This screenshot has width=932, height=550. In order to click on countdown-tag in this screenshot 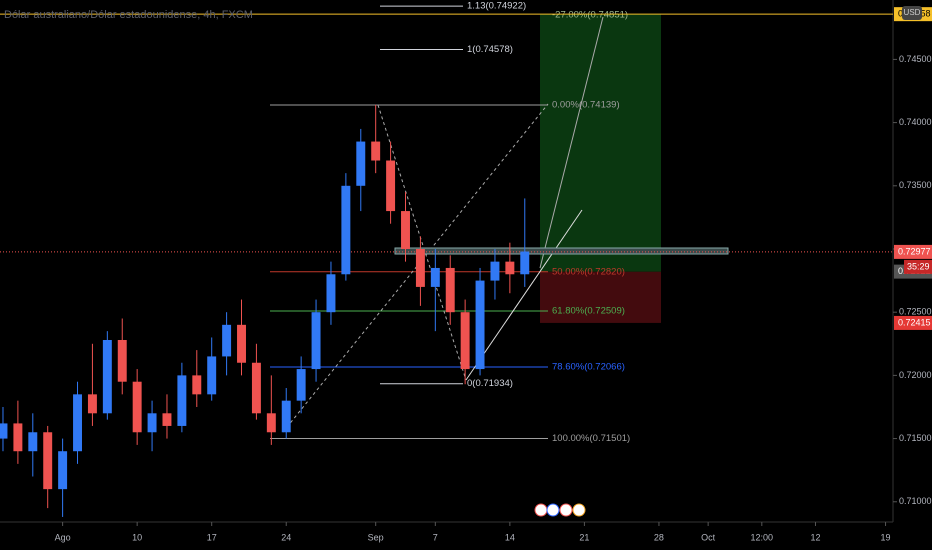, I will do `click(918, 266)`.